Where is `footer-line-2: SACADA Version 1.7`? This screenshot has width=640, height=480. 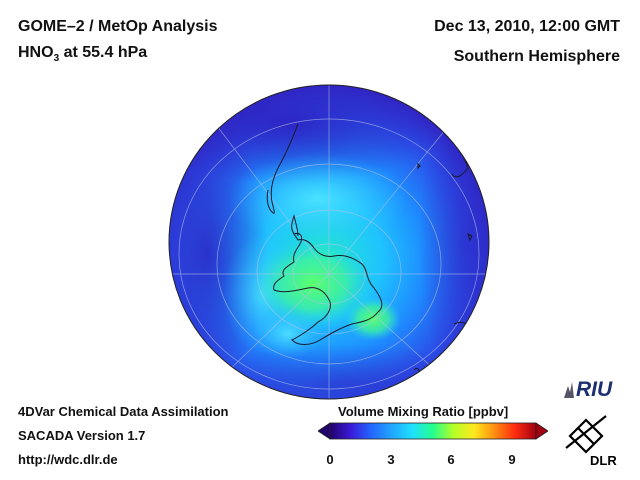
footer-line-2: SACADA Version 1.7 is located at coordinates (82, 435).